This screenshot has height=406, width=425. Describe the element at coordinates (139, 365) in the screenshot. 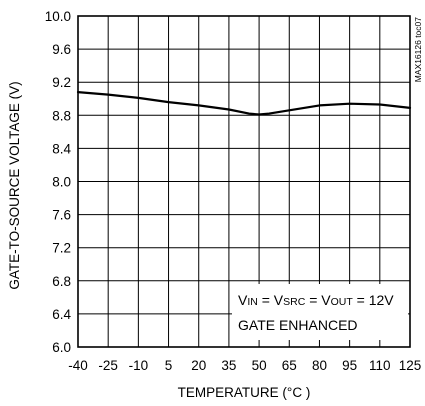

I see `x-tick-label: -10` at that location.